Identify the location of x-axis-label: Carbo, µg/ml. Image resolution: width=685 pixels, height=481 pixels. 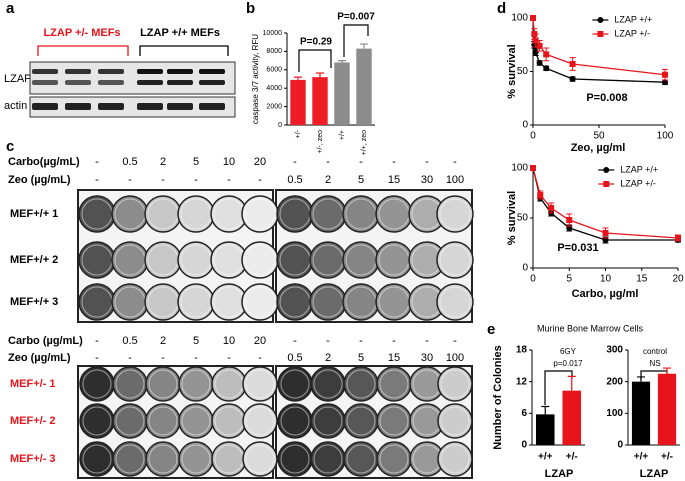
(605, 294).